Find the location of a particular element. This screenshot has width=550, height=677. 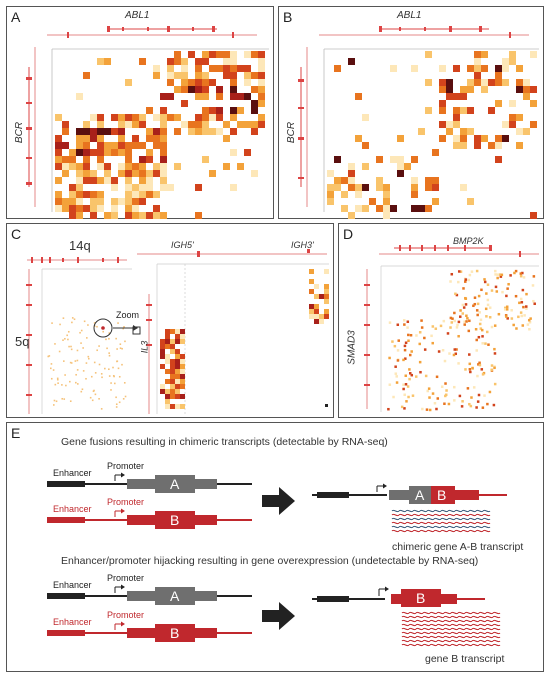

hic-map-a is located at coordinates (147, 122).